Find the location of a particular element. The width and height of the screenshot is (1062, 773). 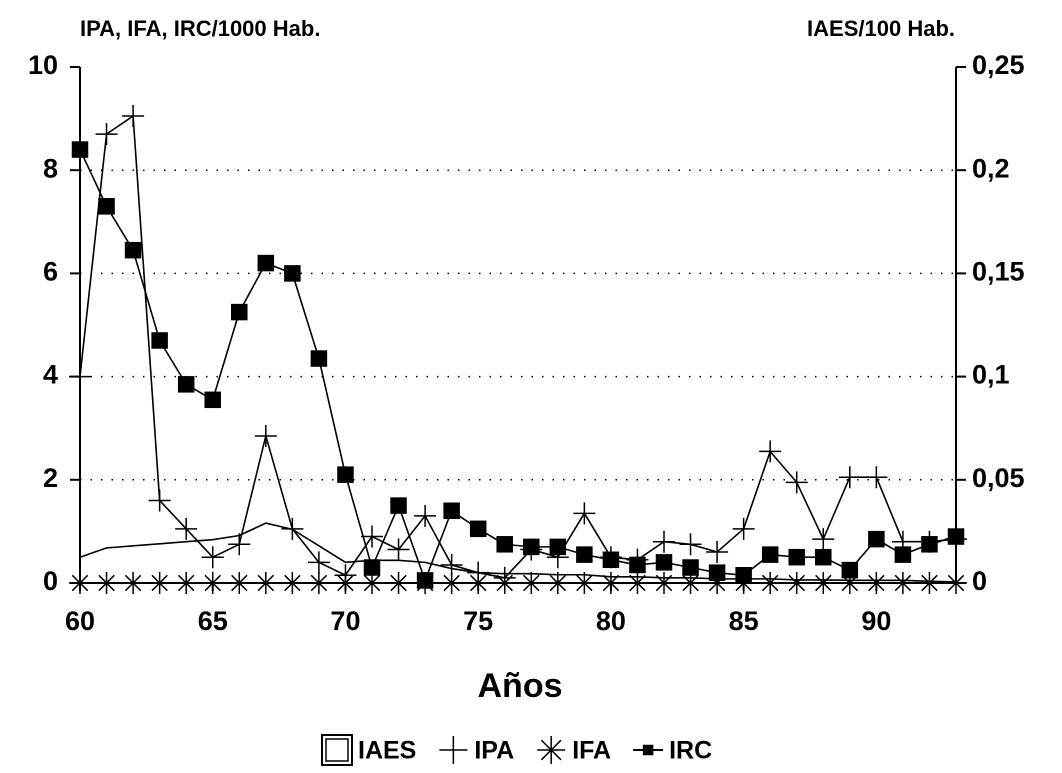

legend-item: IPA is located at coordinates (476, 750).